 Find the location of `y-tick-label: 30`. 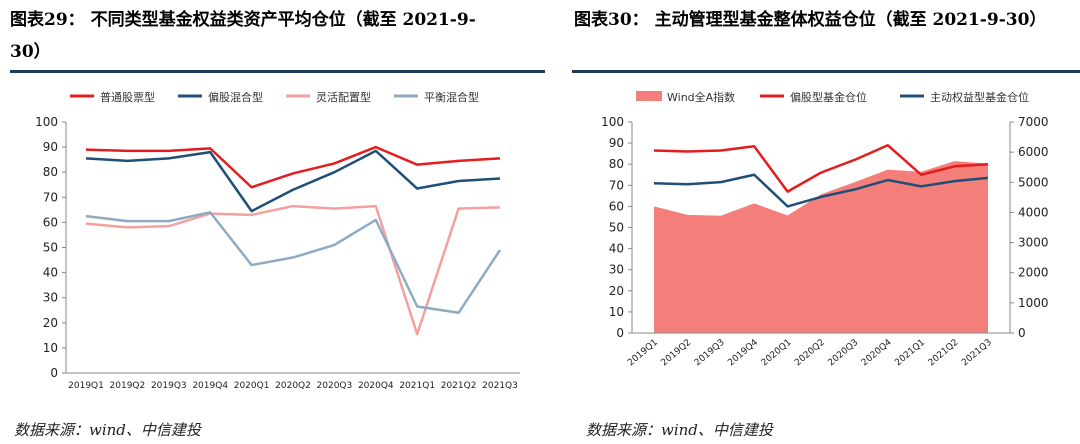

y-tick-label: 30 is located at coordinates (50, 298).